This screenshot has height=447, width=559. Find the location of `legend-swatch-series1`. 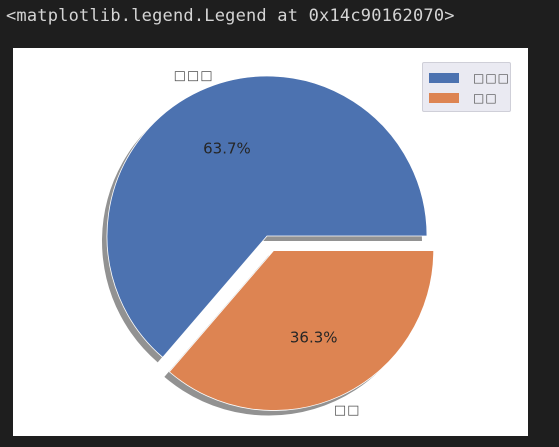

legend-swatch-series1 is located at coordinates (444, 78).